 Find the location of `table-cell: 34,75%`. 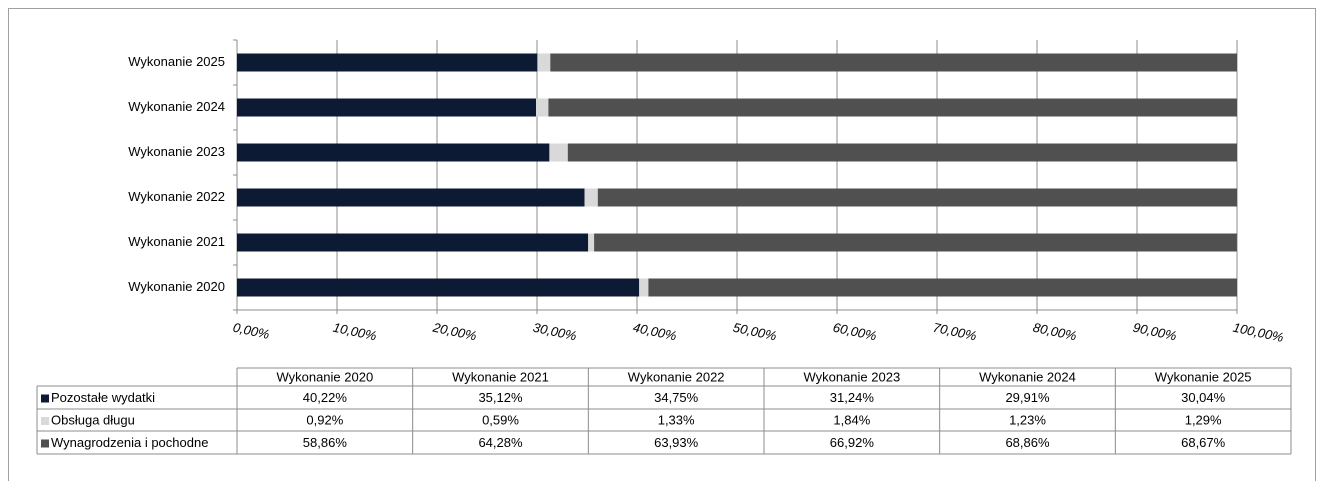

table-cell: 34,75% is located at coordinates (676, 397).